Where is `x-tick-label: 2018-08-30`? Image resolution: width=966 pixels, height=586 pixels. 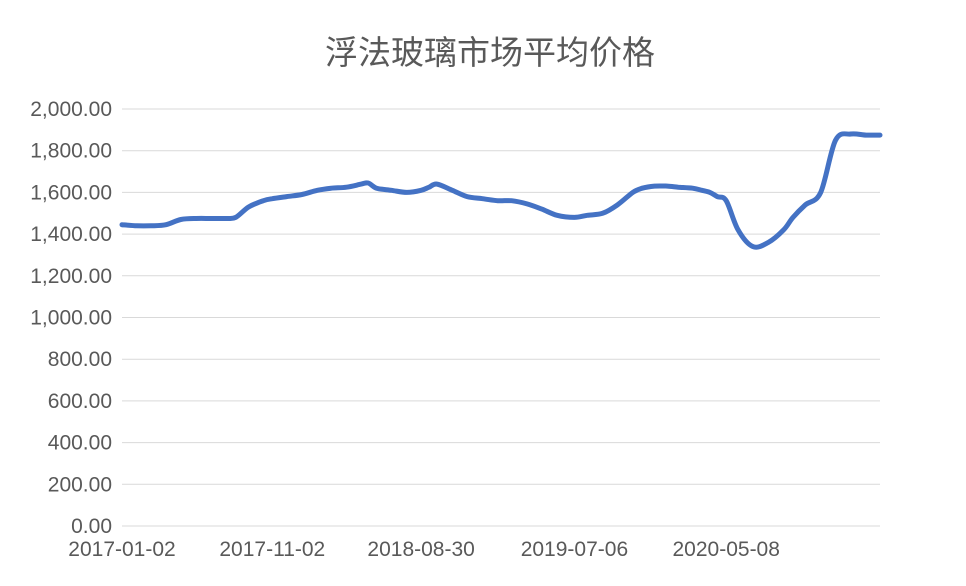
x-tick-label: 2018-08-30 is located at coordinates (420, 549).